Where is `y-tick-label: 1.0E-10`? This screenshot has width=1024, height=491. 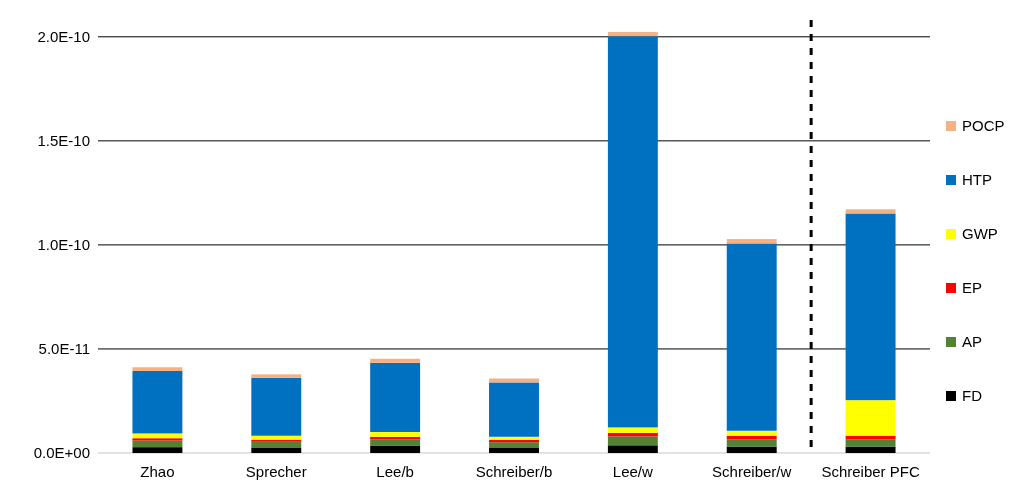 y-tick-label: 1.0E-10 is located at coordinates (63, 245).